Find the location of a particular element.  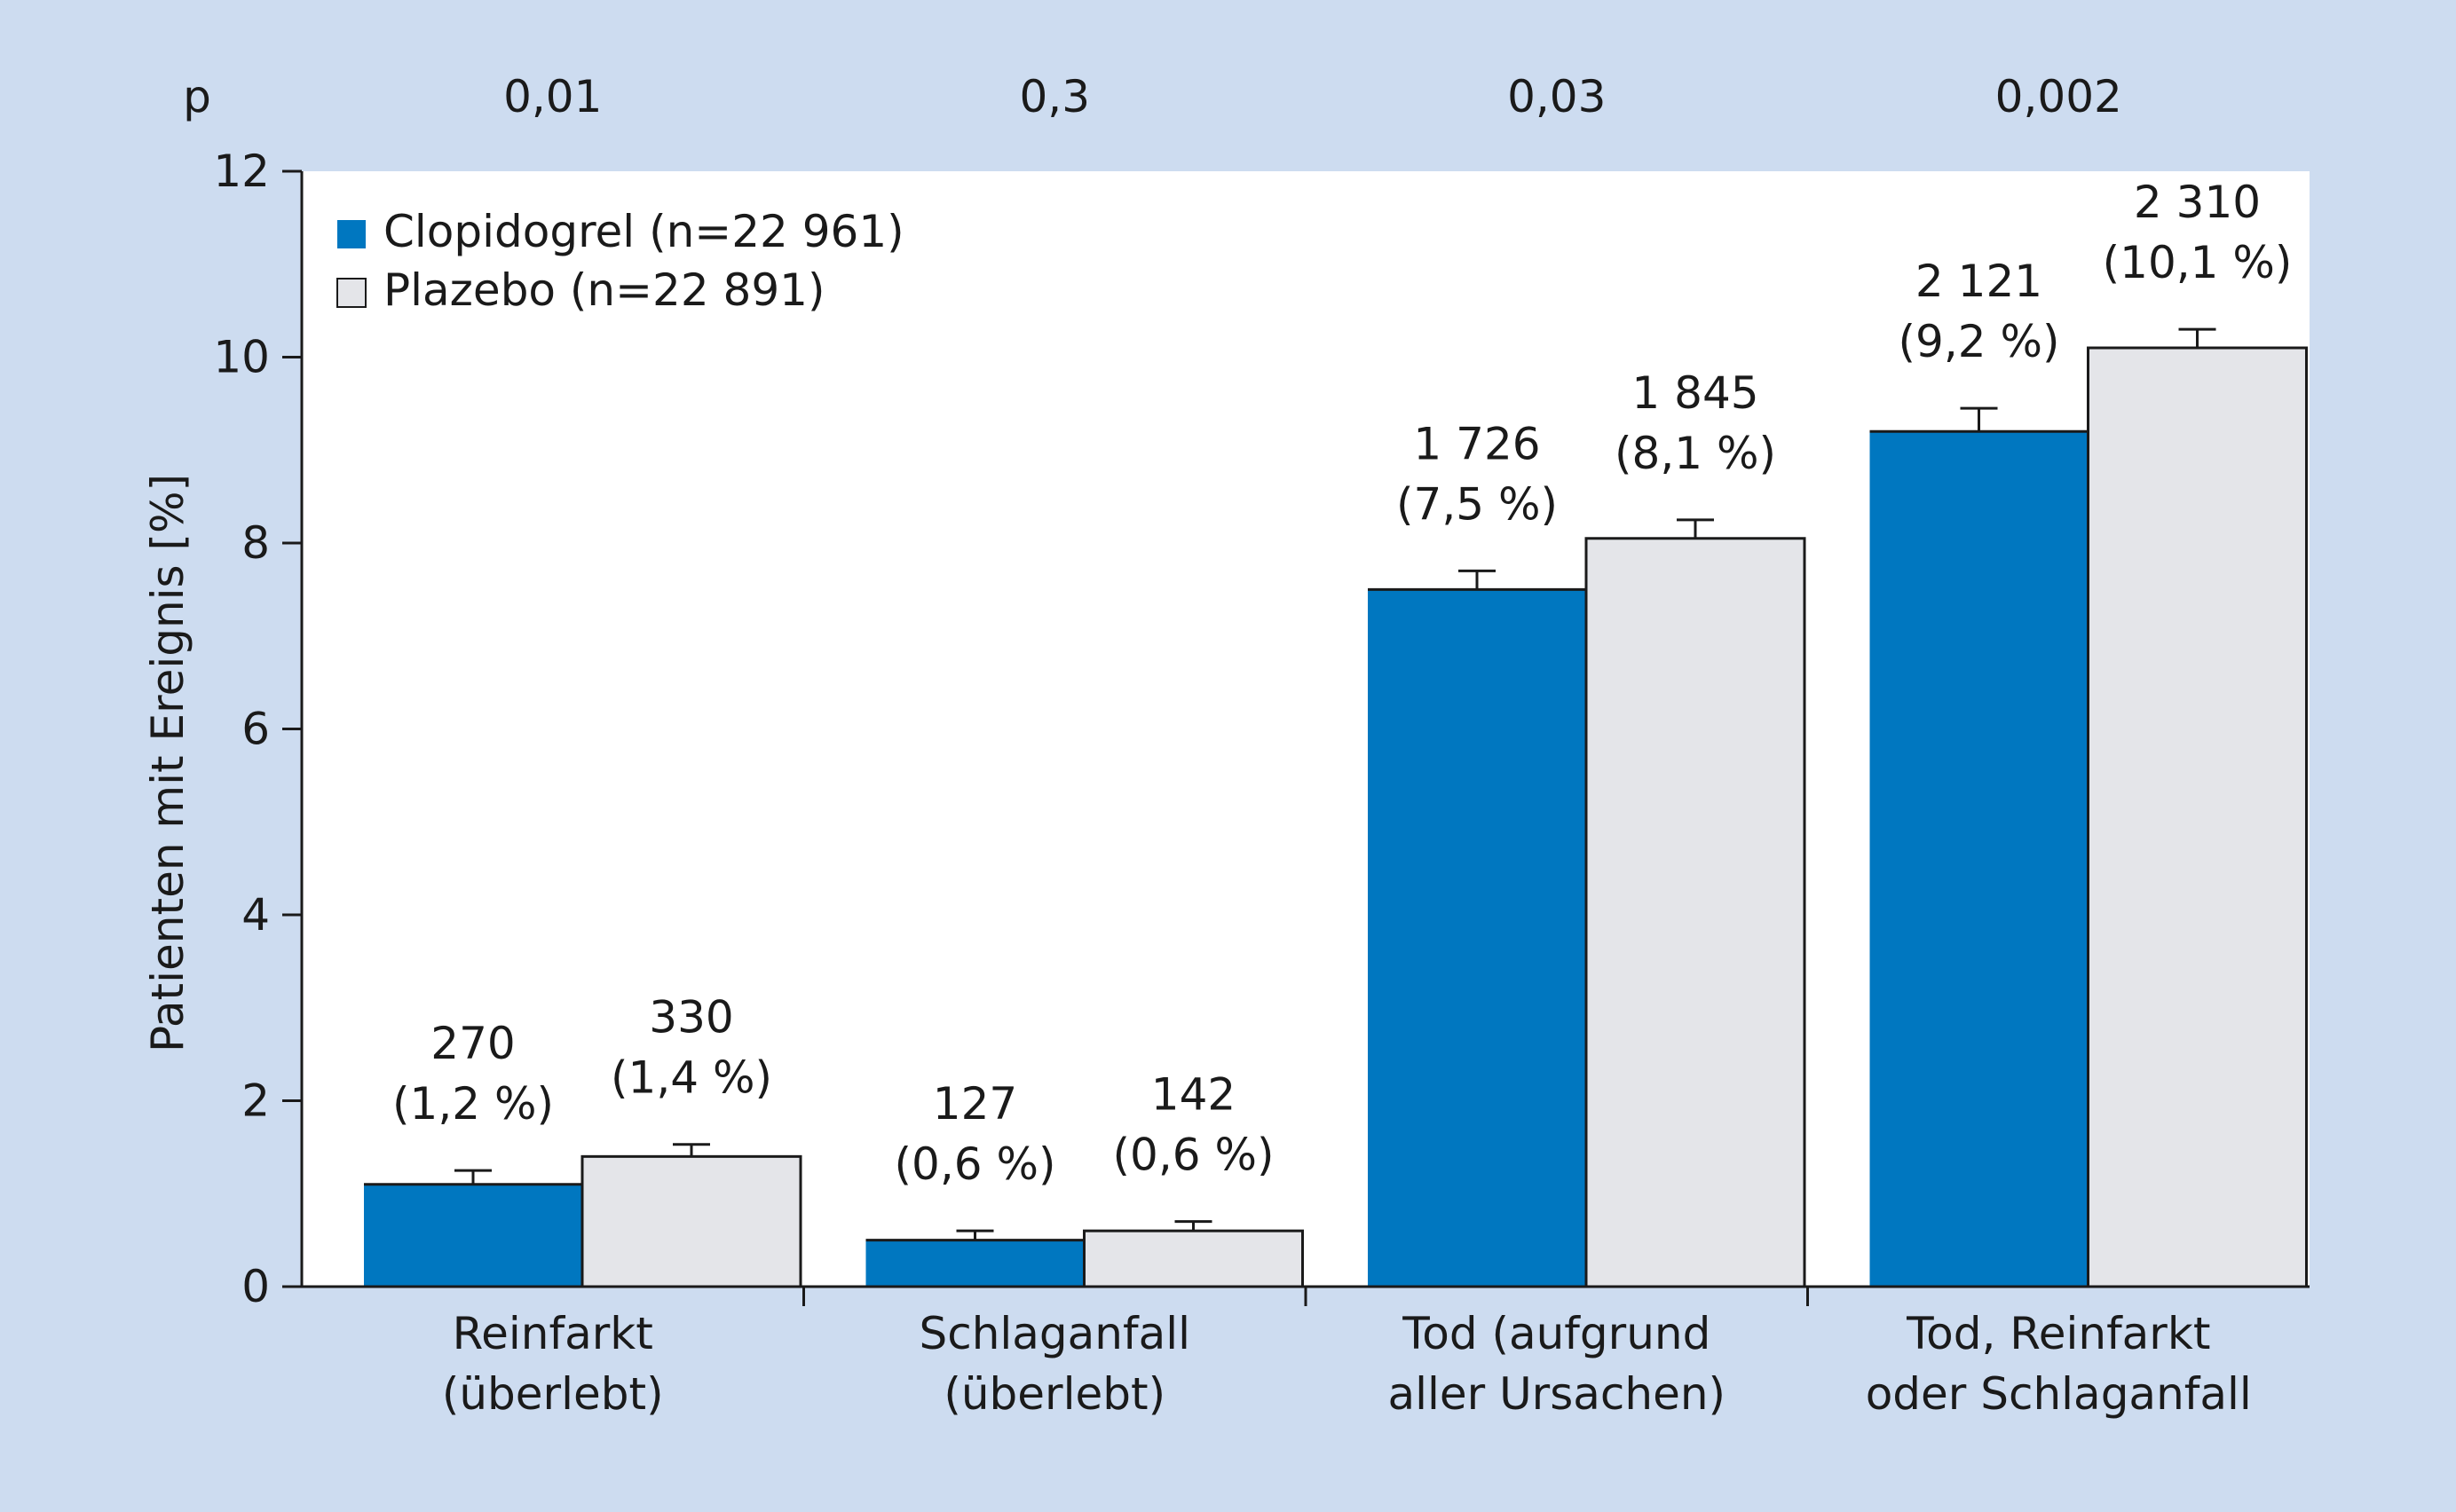

x-tick-label: Schlaganfall is located at coordinates (1054, 1333).